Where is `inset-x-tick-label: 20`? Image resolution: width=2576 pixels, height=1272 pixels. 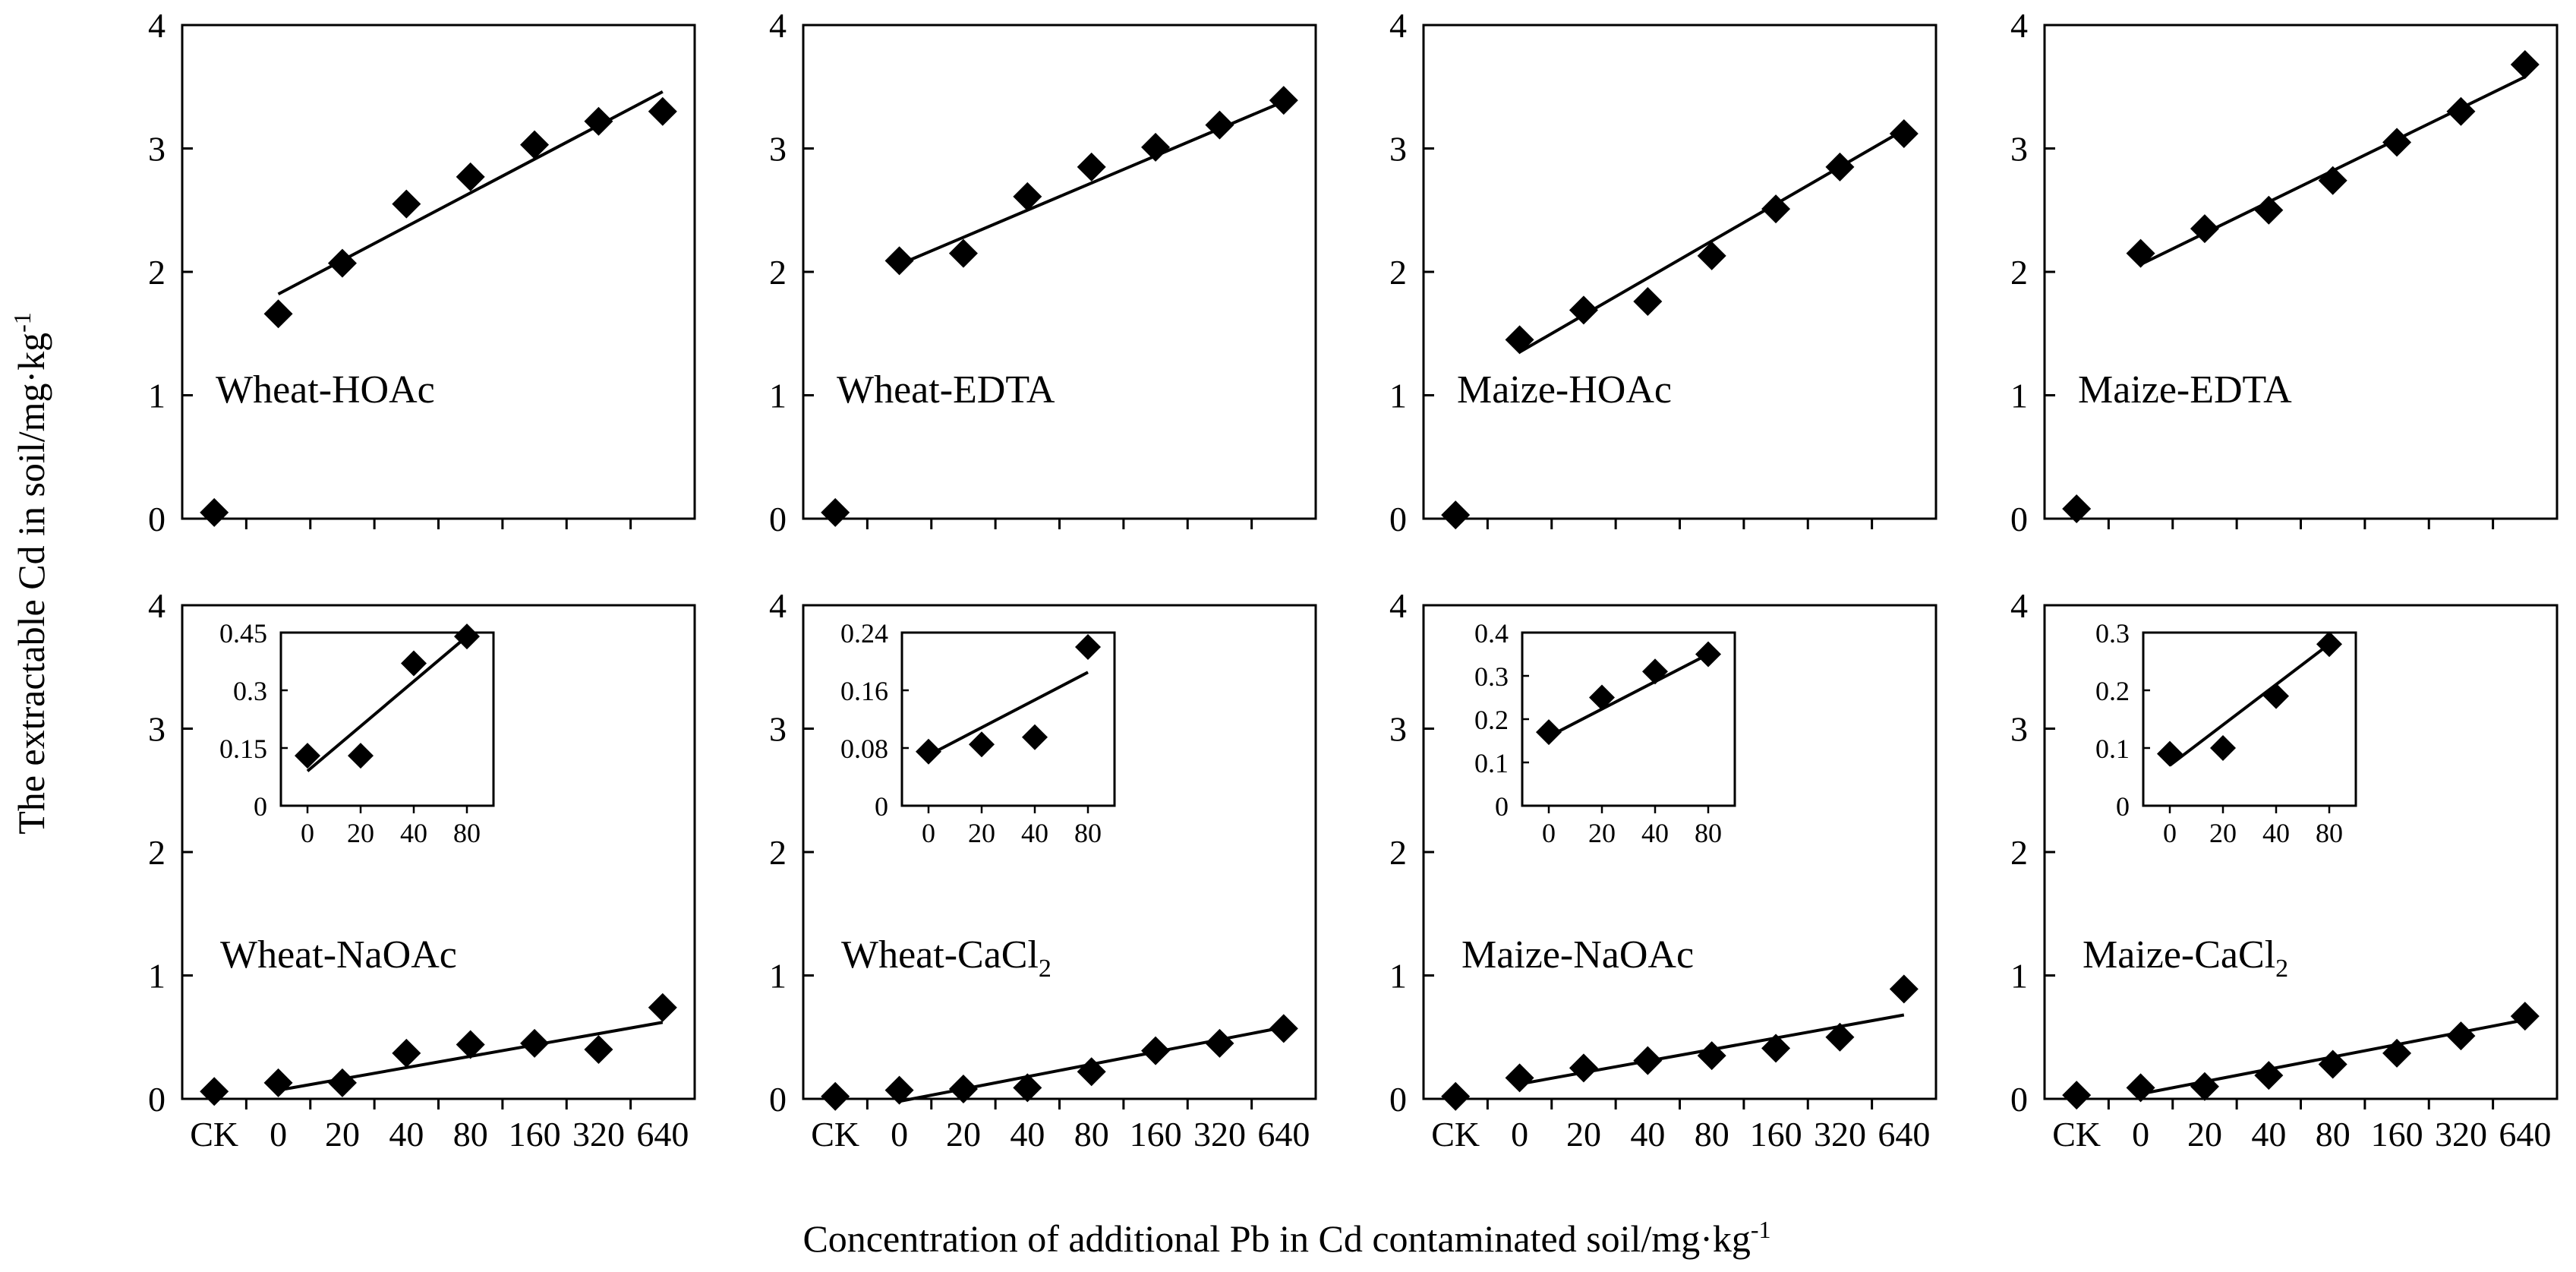 inset-x-tick-label: 20 is located at coordinates (360, 833).